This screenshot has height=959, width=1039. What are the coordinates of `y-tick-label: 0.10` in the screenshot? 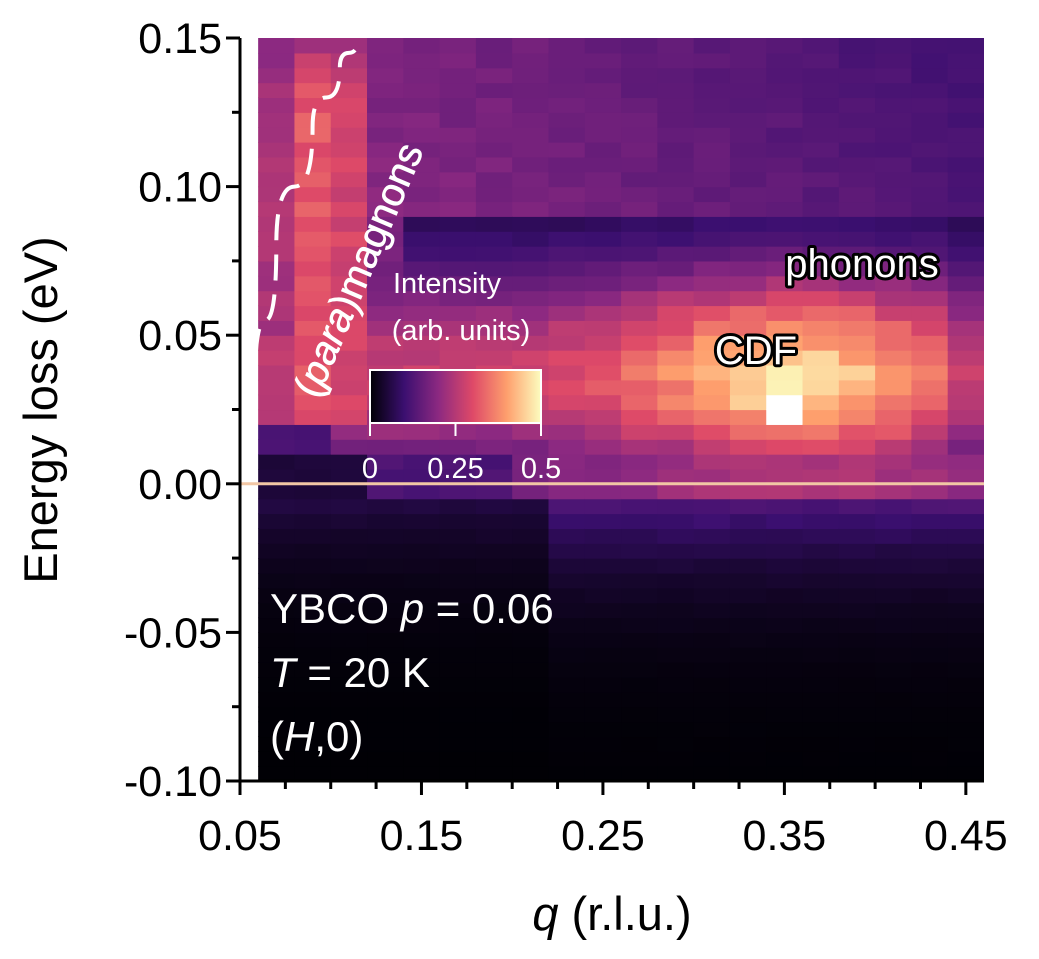 It's located at (180, 188).